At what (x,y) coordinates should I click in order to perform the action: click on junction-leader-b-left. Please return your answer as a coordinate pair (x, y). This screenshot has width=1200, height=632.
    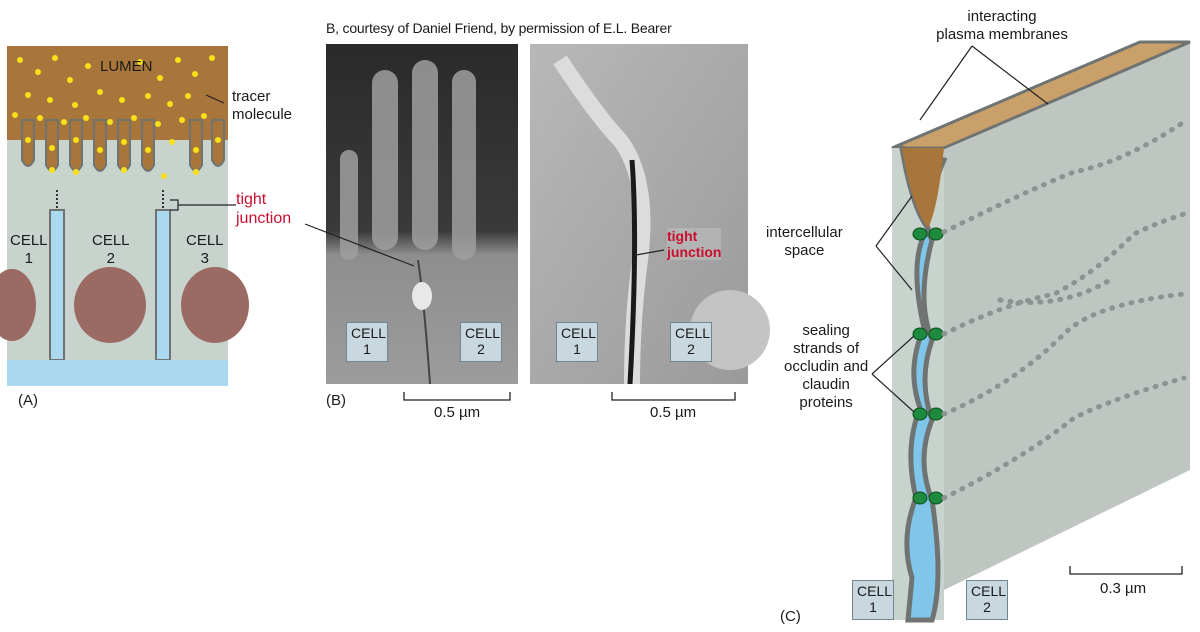
    Looking at the image, I should click on (359, 245).